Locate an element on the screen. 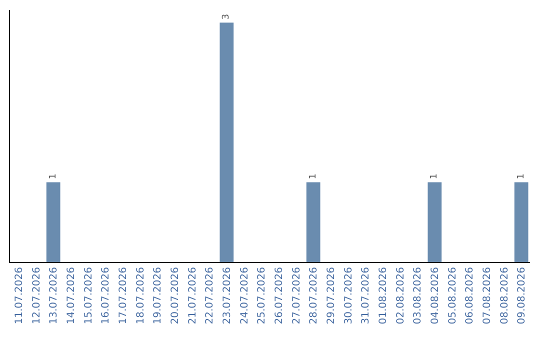 This screenshot has width=540, height=340. x-tick-label: 23.07.2026 is located at coordinates (227, 295).